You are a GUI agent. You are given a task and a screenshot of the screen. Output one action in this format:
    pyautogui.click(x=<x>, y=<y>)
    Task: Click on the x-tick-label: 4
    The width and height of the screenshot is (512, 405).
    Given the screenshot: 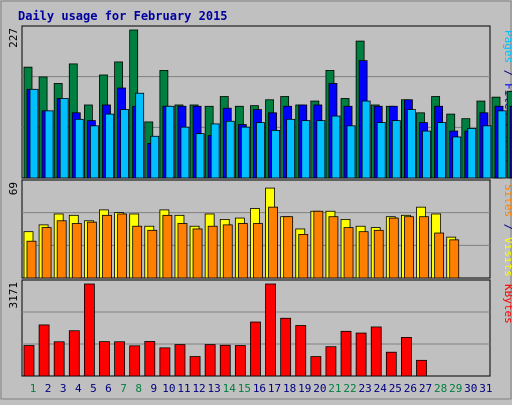 What is the action you would take?
    pyautogui.click(x=78, y=388)
    